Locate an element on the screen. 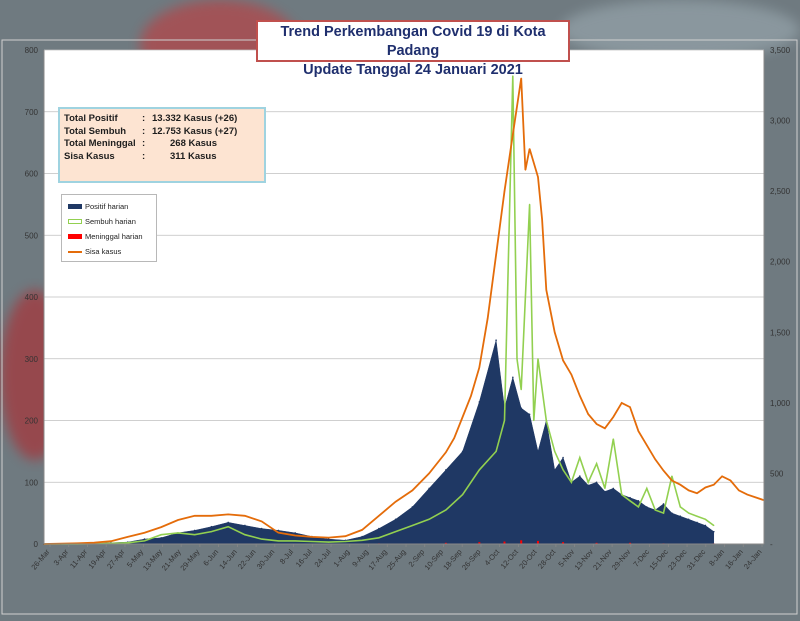  y-left-tick-label: 200 is located at coordinates (32, 421).